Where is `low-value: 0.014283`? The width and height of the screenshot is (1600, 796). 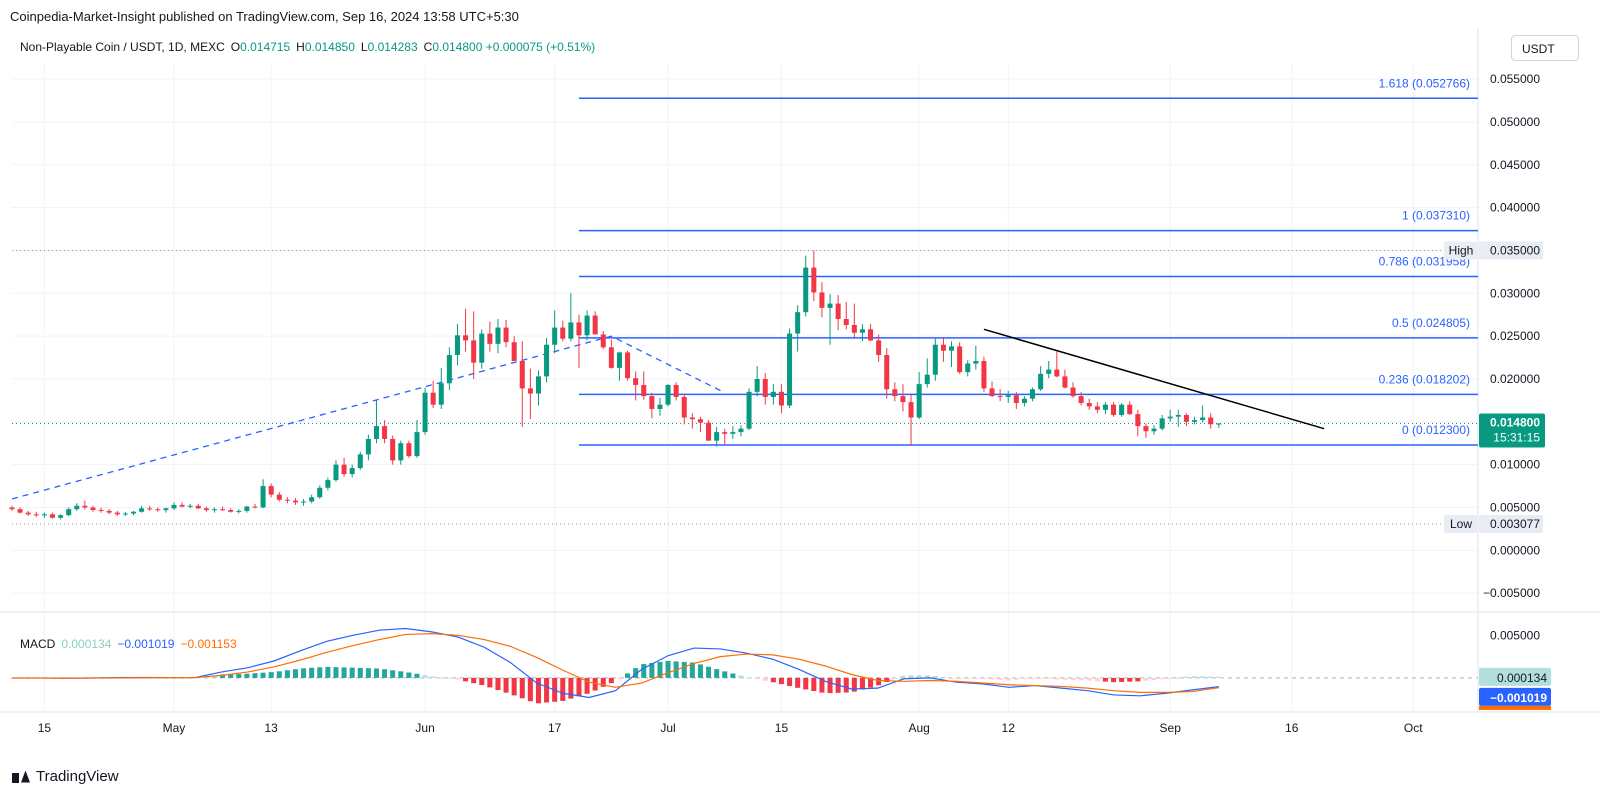
low-value: 0.014283 is located at coordinates (392, 47).